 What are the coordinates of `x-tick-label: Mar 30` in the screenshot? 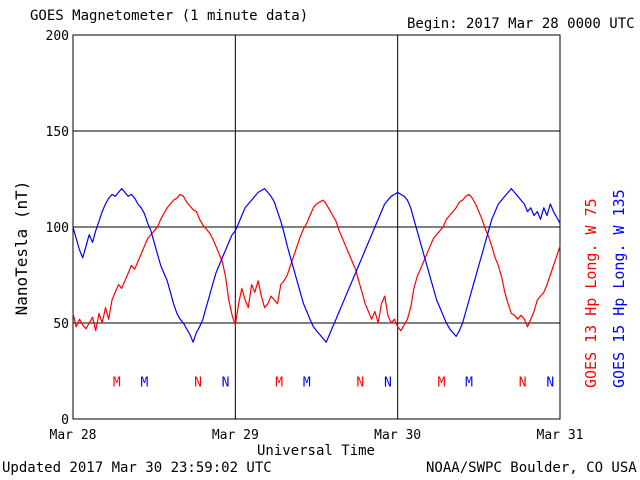 It's located at (397, 435).